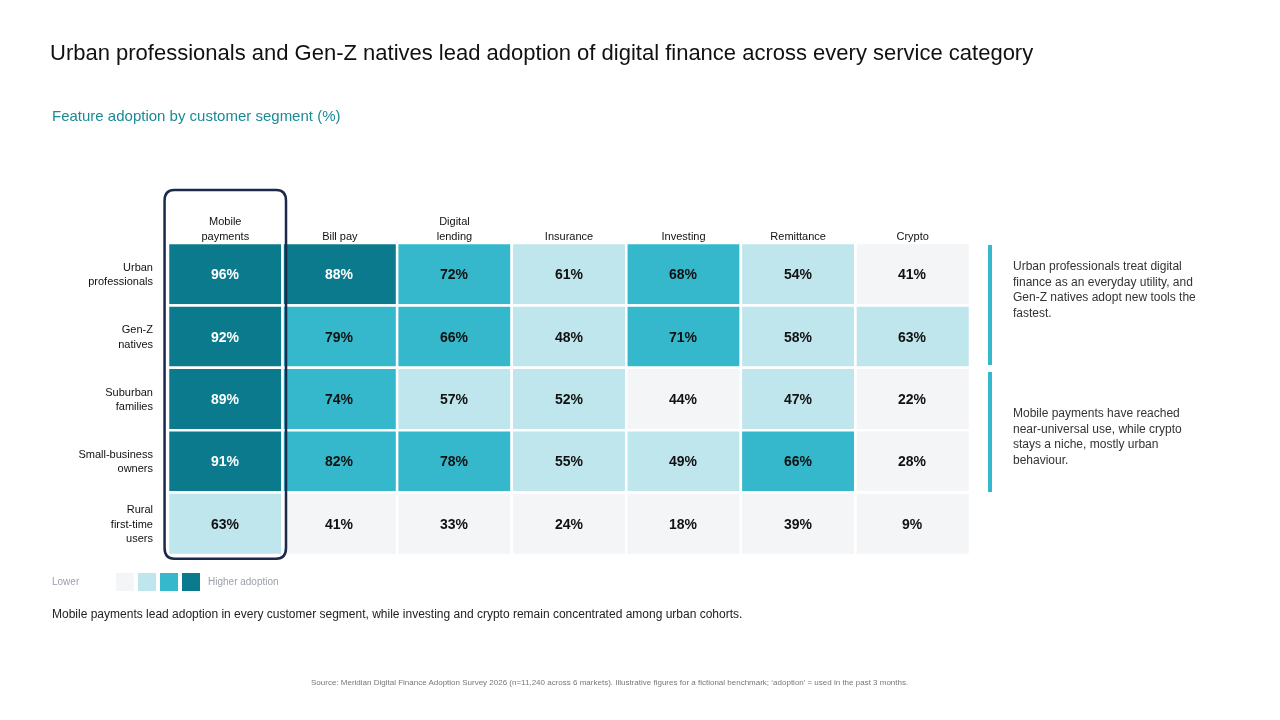 This screenshot has height=720, width=1280. Describe the element at coordinates (132, 523) in the screenshot. I see `y-tick-label: Rural first-time users` at that location.